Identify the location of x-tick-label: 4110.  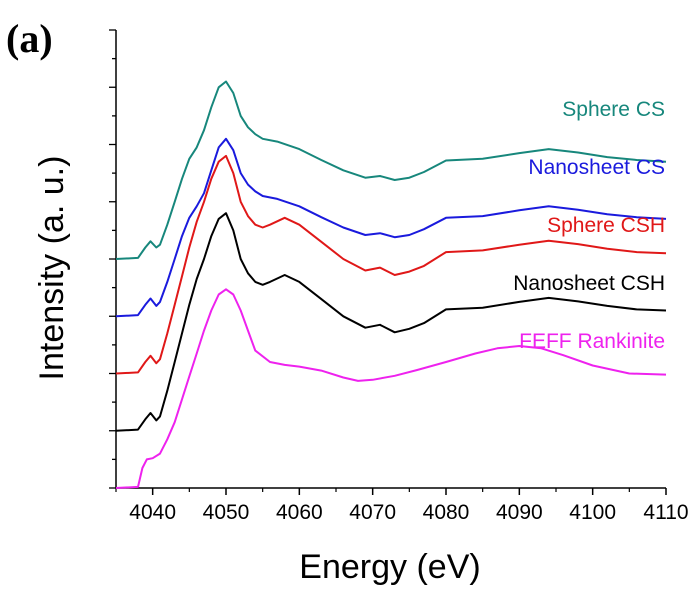
(665, 512).